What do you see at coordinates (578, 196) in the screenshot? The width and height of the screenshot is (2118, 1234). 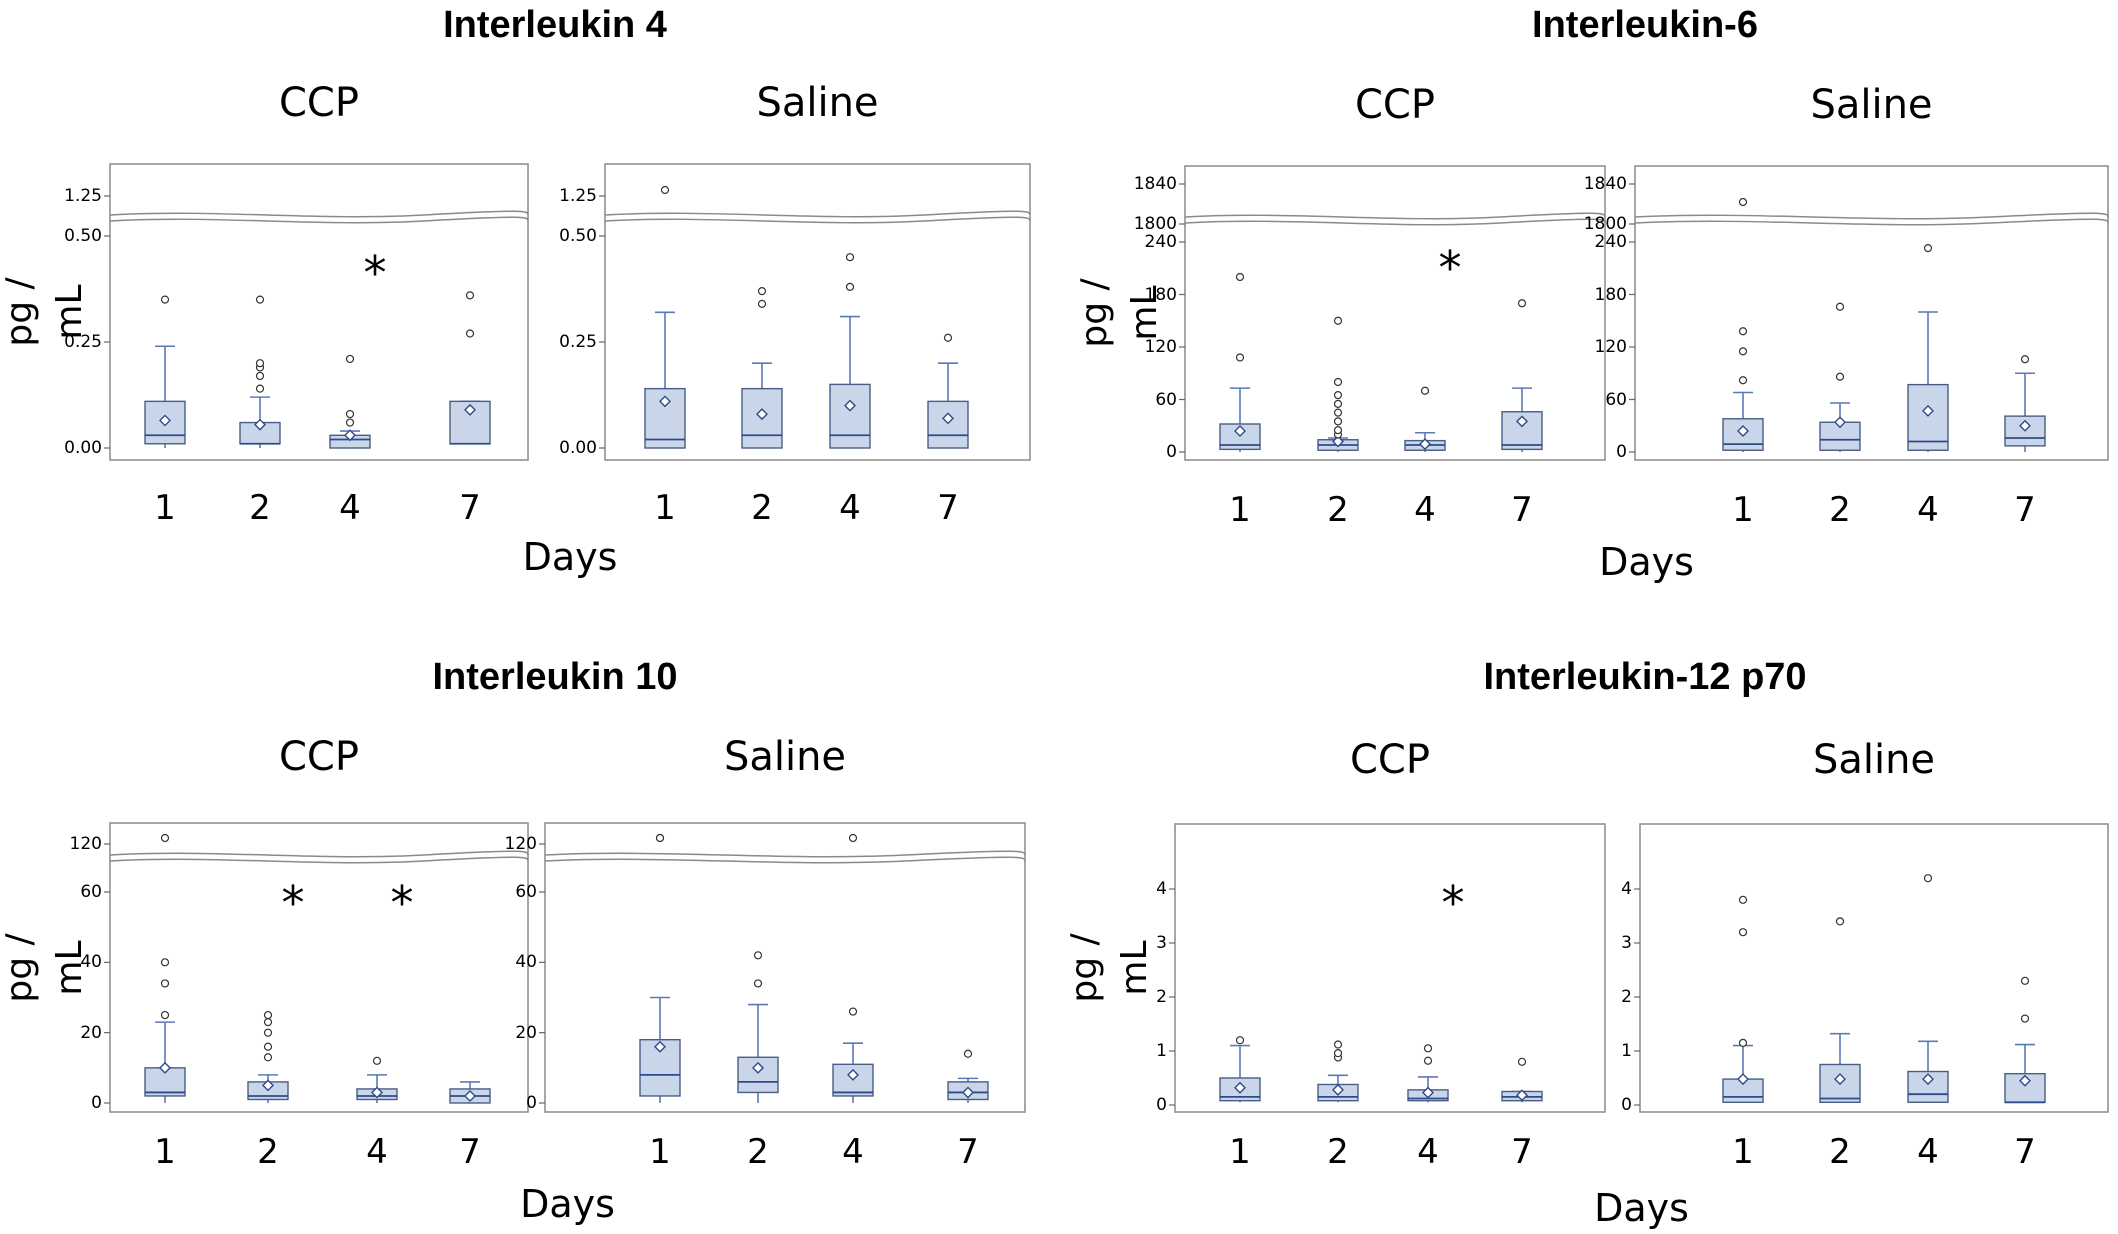 I see `y-tick-label: 1.25` at bounding box center [578, 196].